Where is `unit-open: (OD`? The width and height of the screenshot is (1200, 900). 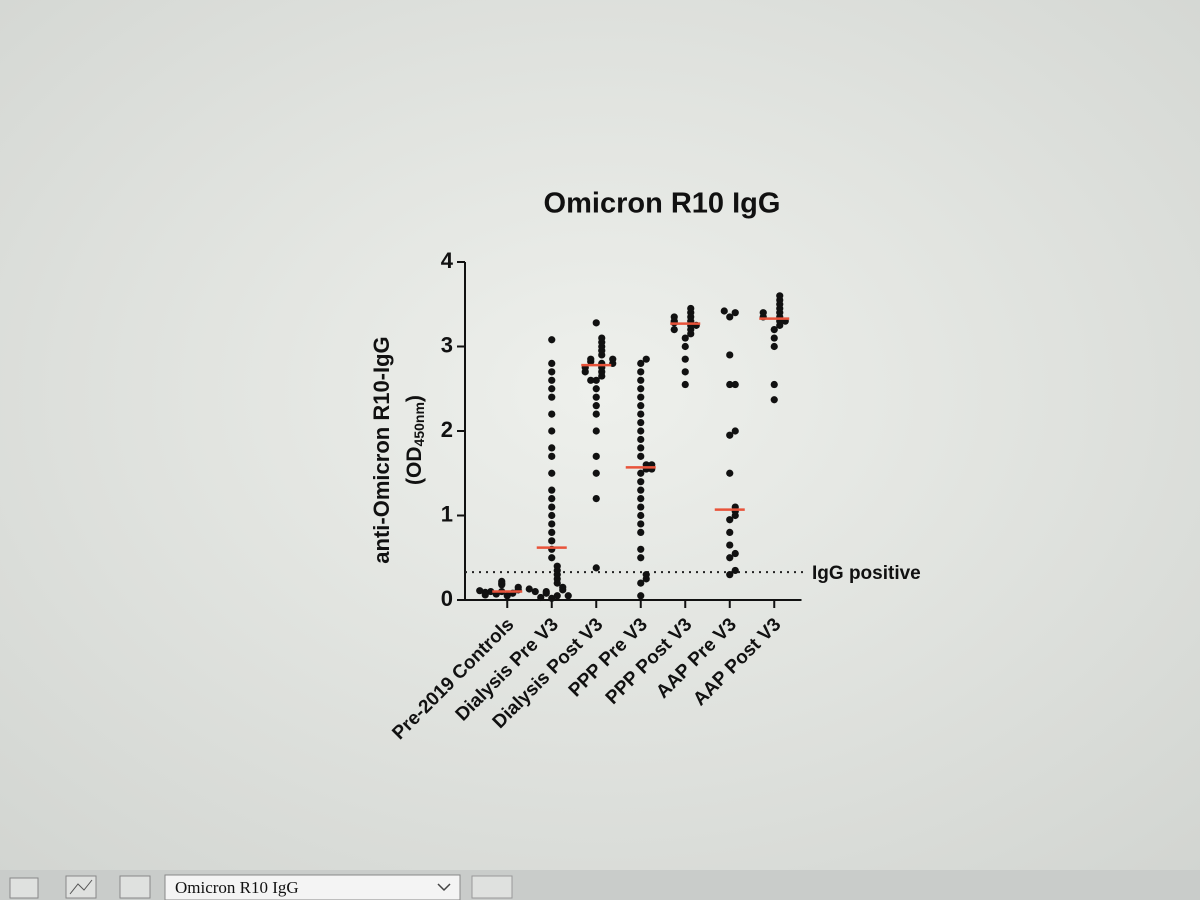 unit-open: (OD is located at coordinates (414, 465).